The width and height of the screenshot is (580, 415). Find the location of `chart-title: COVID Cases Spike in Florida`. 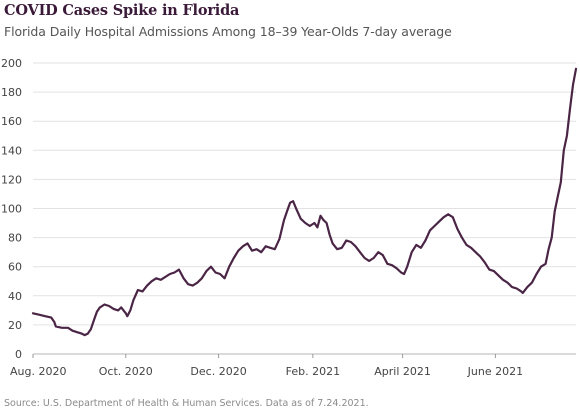

chart-title: COVID Cases Spike in Florida is located at coordinates (122, 10).